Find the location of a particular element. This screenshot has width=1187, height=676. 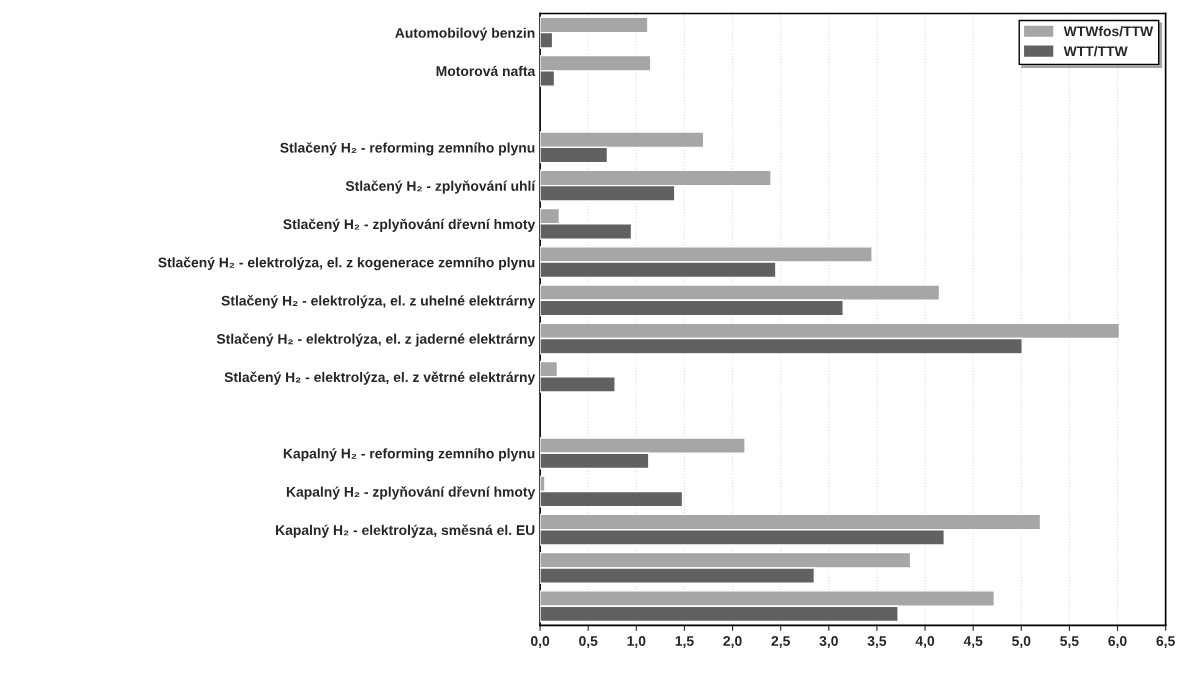

y-tick-label: Automobilový benzin is located at coordinates (465, 34).